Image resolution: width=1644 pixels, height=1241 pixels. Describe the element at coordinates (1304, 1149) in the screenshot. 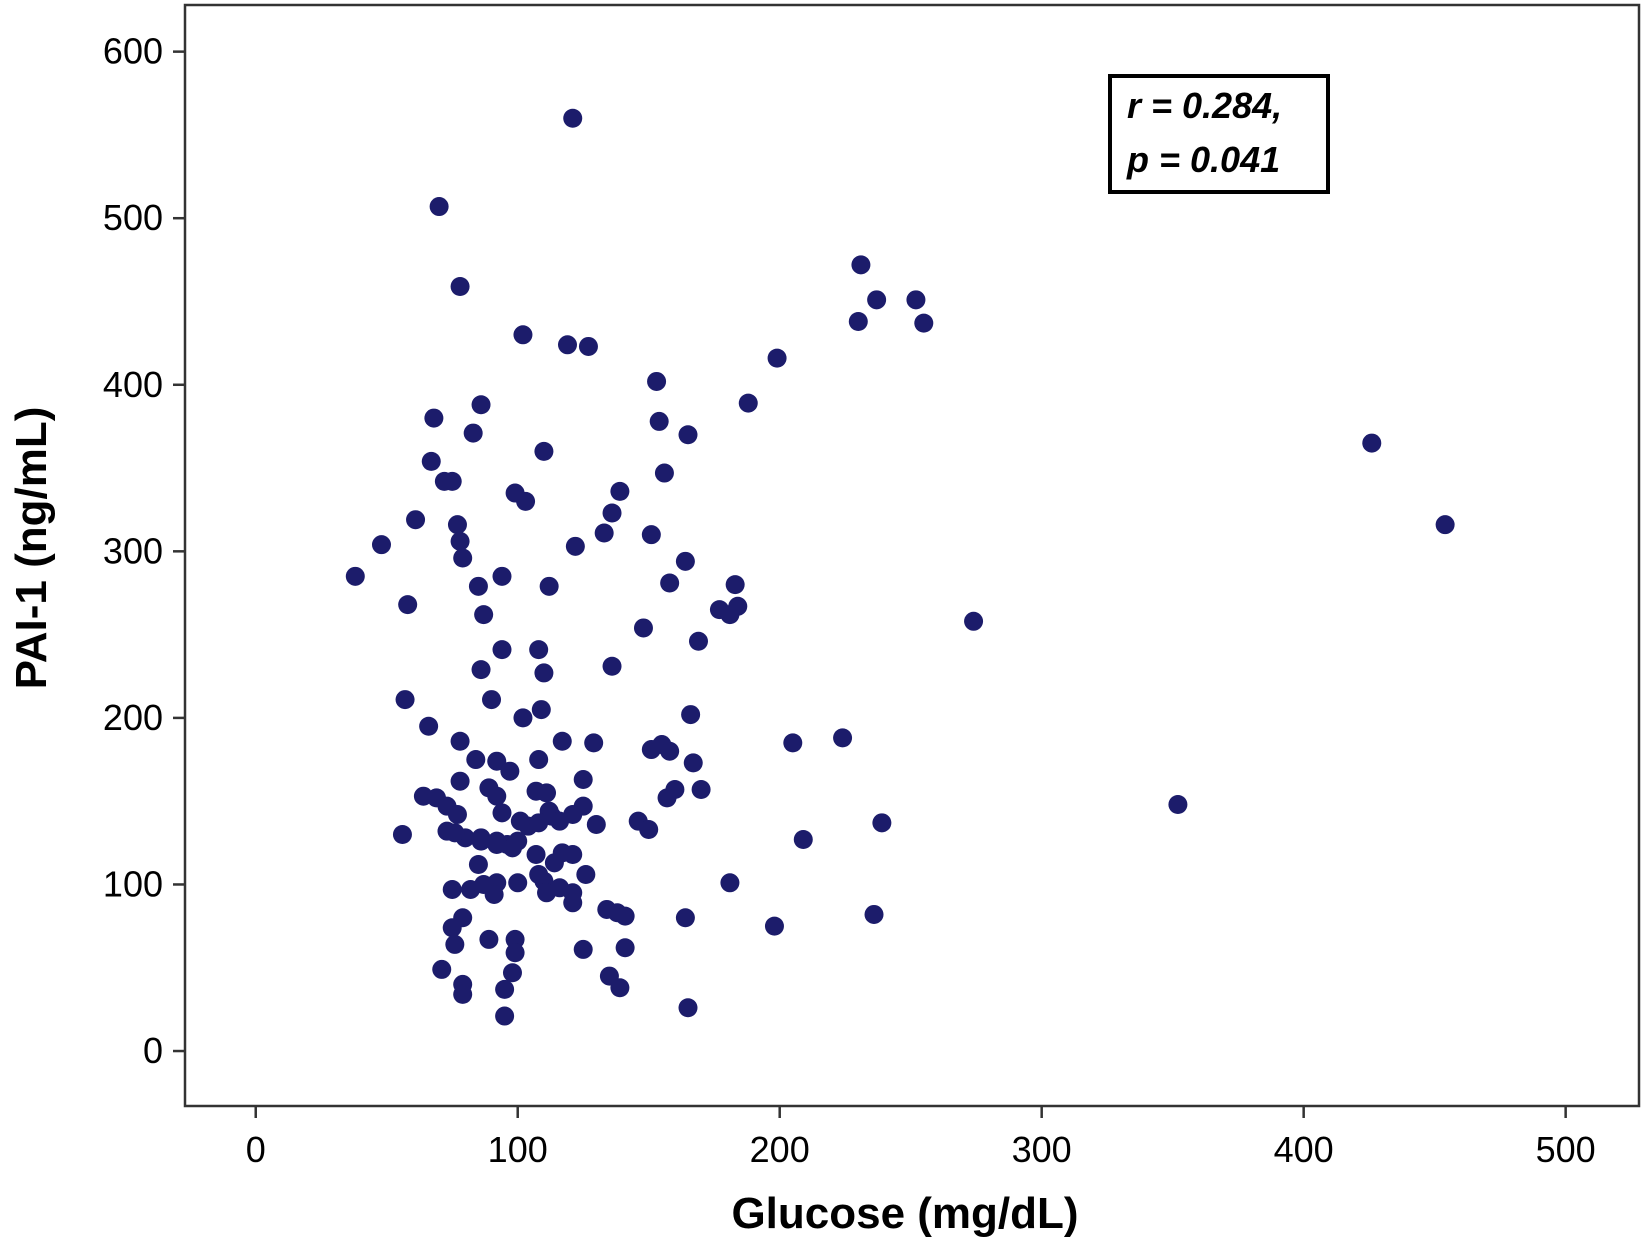

I see `x-tick-label: 400` at that location.